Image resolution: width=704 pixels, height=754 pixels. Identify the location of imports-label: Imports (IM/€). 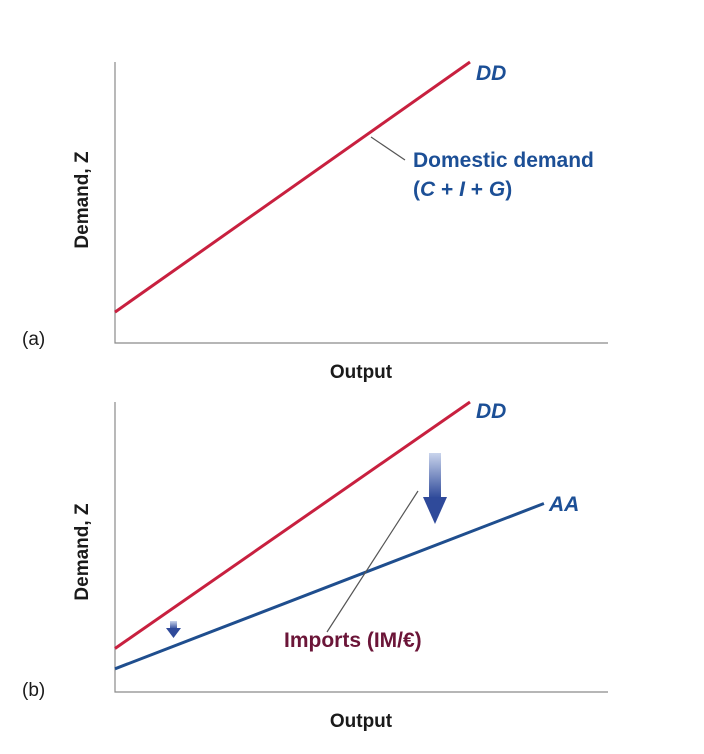
(353, 640).